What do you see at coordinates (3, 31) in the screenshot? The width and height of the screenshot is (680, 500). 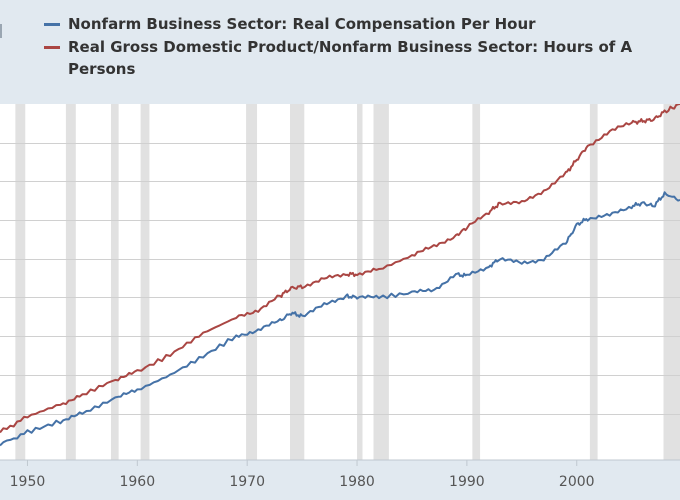 I see `menu-edge-icon` at bounding box center [3, 31].